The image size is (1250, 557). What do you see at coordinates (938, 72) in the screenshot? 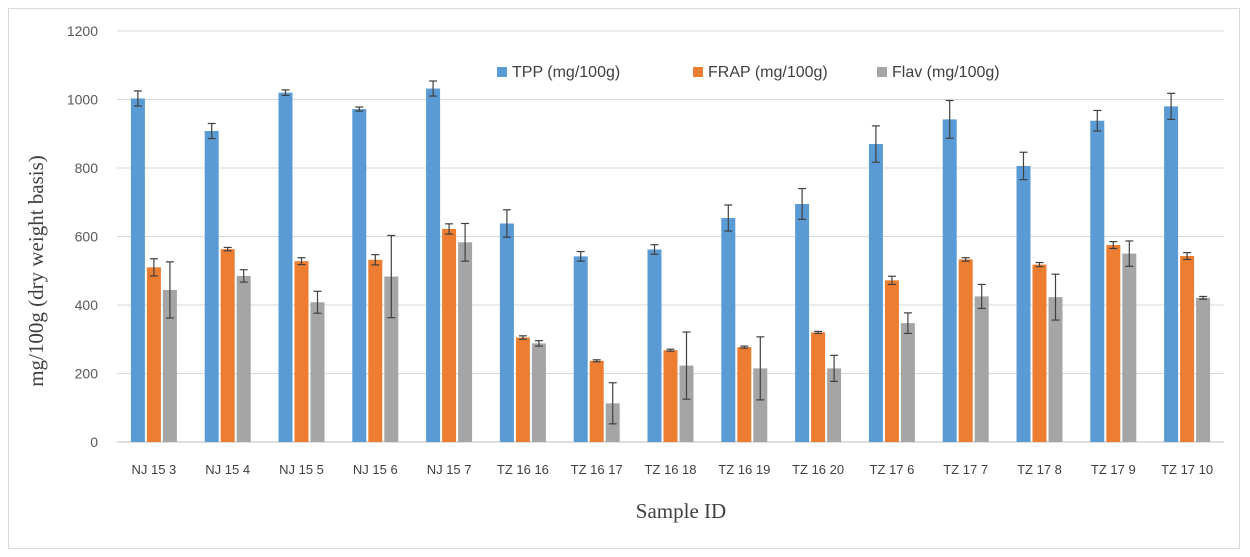
I see `legend-item: Flav (mg/100g)` at bounding box center [938, 72].